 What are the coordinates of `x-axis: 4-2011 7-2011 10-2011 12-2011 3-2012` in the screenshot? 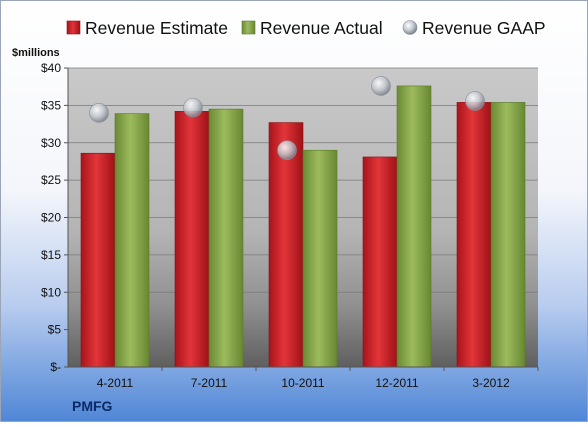 It's located at (303, 378).